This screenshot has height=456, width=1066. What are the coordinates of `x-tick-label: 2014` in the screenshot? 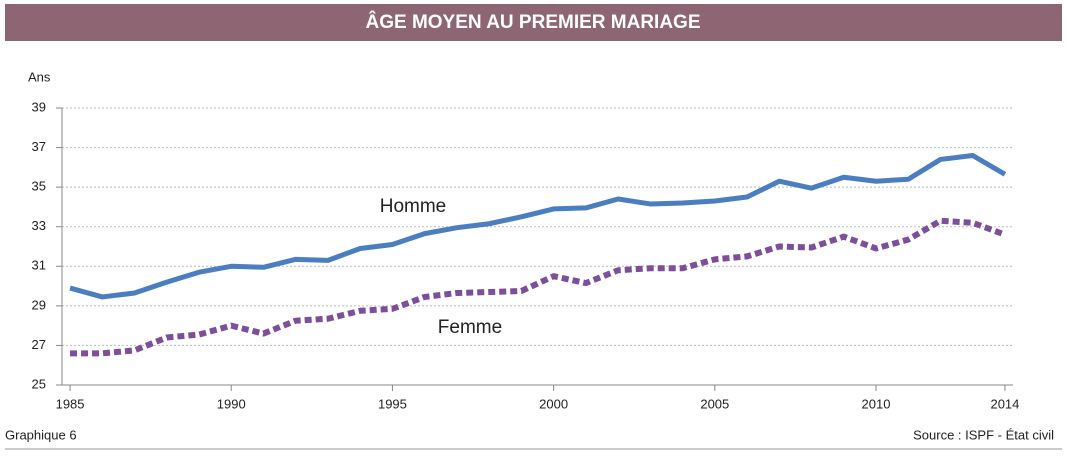 It's located at (1004, 403).